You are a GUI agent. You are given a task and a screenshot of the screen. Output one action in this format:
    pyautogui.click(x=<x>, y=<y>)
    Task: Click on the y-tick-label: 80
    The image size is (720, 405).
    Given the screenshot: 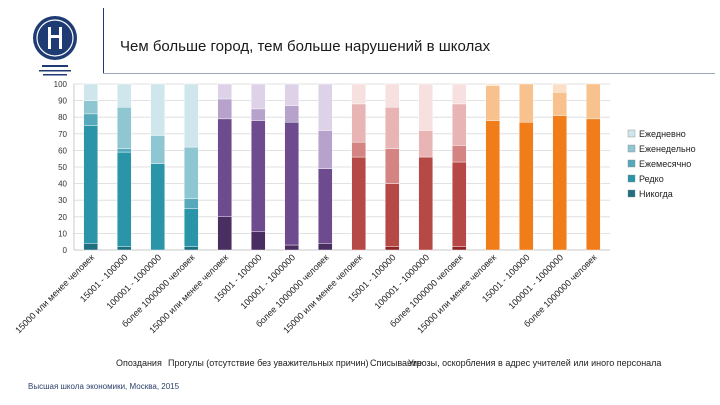 What is the action you would take?
    pyautogui.click(x=62, y=117)
    